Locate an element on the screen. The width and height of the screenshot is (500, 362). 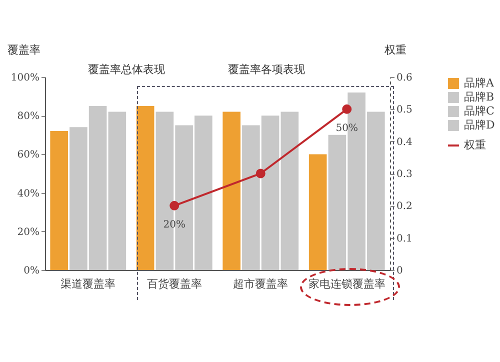
x-tick-label: 超市覆盖率 is located at coordinates (260, 284).